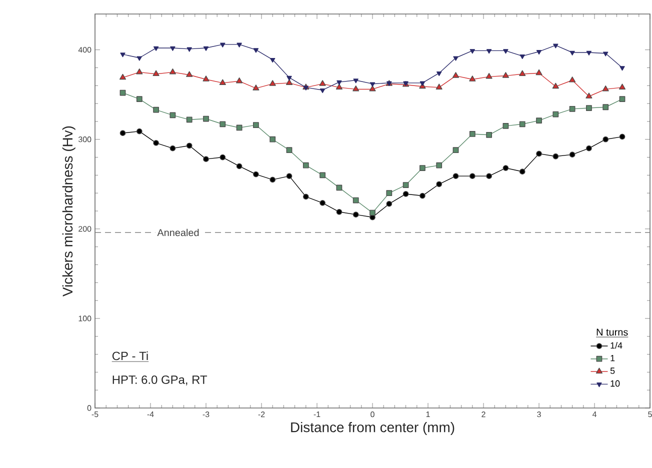 This screenshot has height=468, width=652. What do you see at coordinates (612, 332) in the screenshot?
I see `legend-title: N turns` at bounding box center [612, 332].